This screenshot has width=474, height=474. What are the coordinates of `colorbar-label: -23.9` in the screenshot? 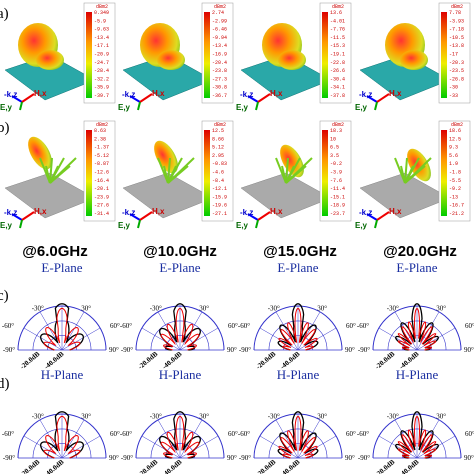 It's located at (101, 197).